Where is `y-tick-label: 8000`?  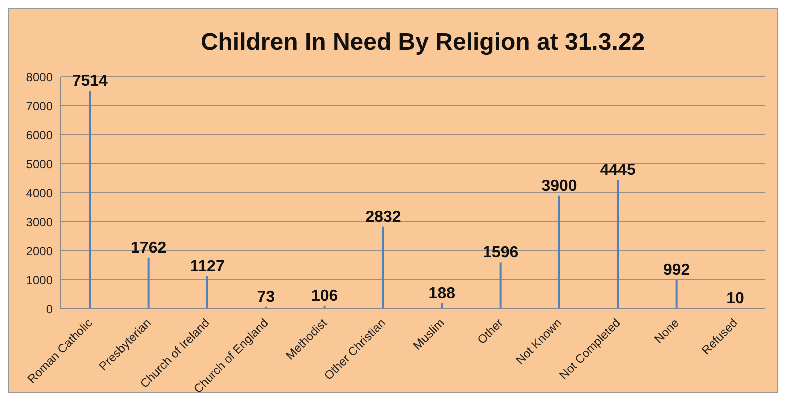
y-tick-label: 8000 is located at coordinates (40, 77).